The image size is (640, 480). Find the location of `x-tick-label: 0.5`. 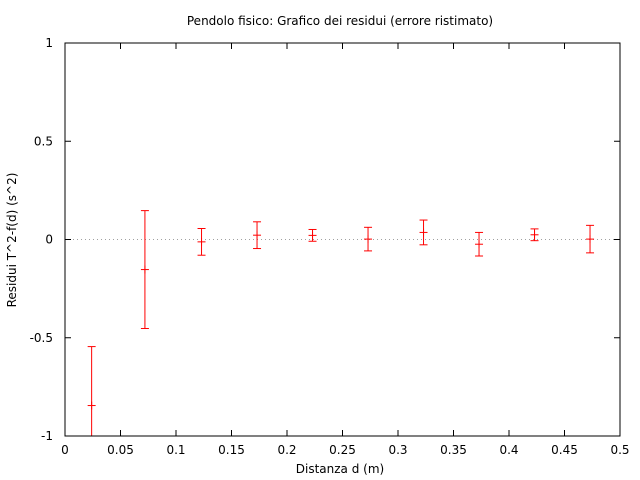

x-tick-label: 0.5 is located at coordinates (619, 450).